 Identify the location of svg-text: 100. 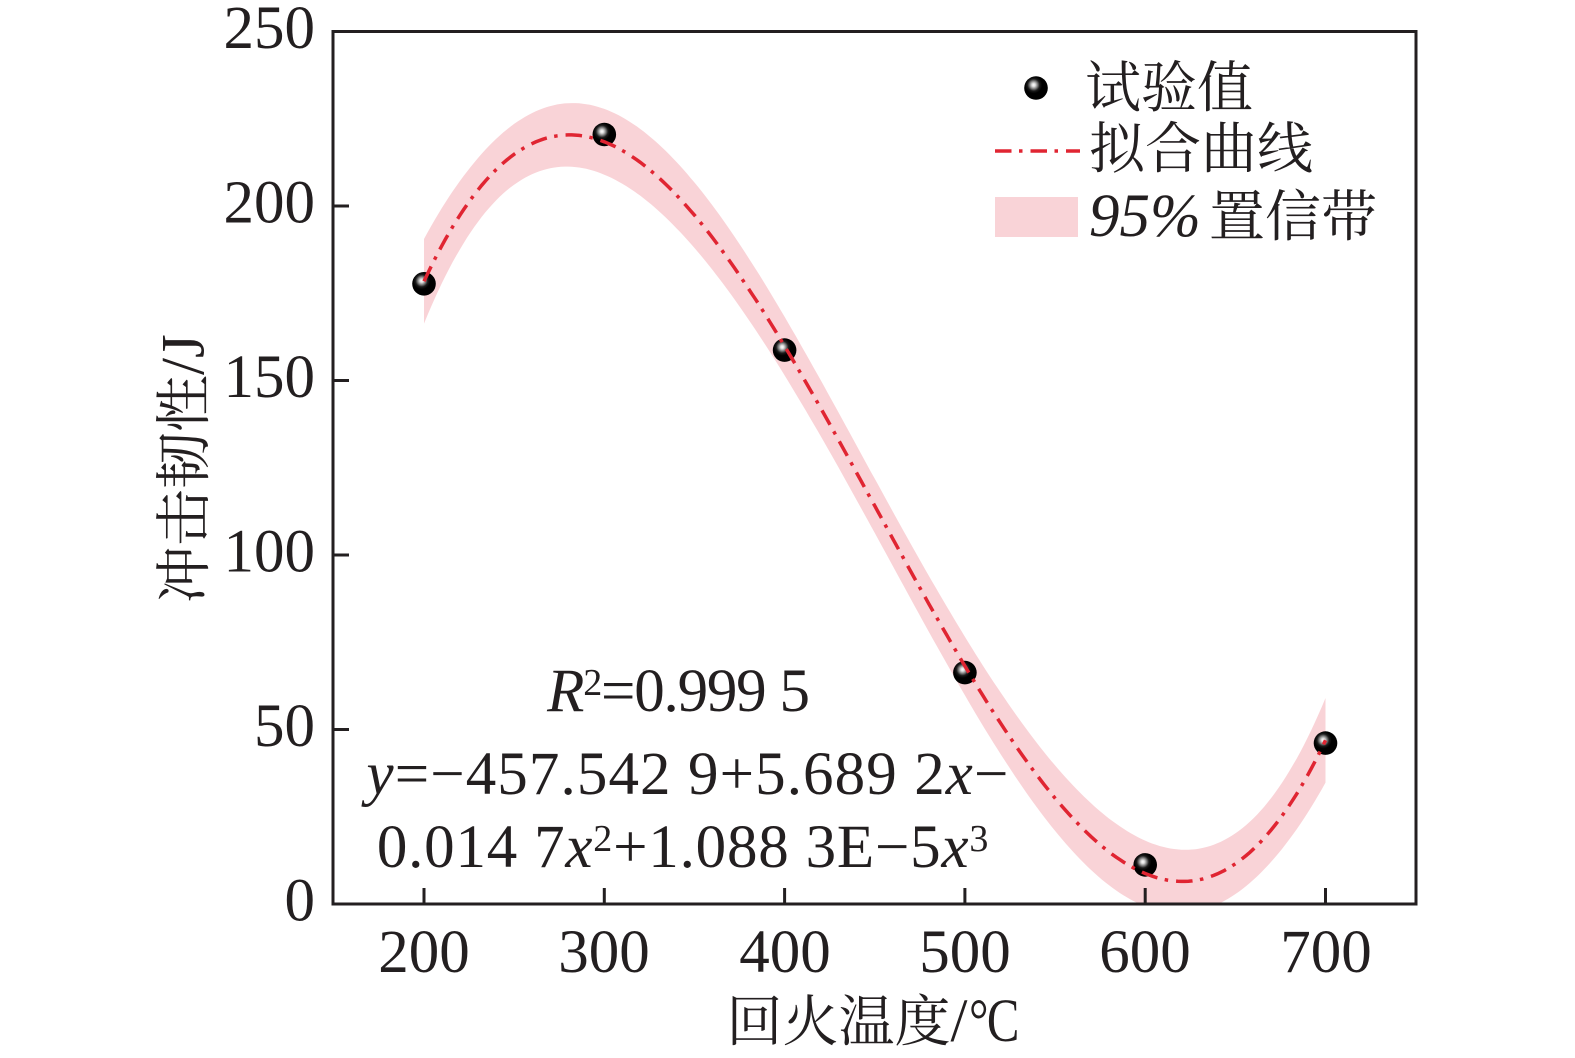
(270, 552).